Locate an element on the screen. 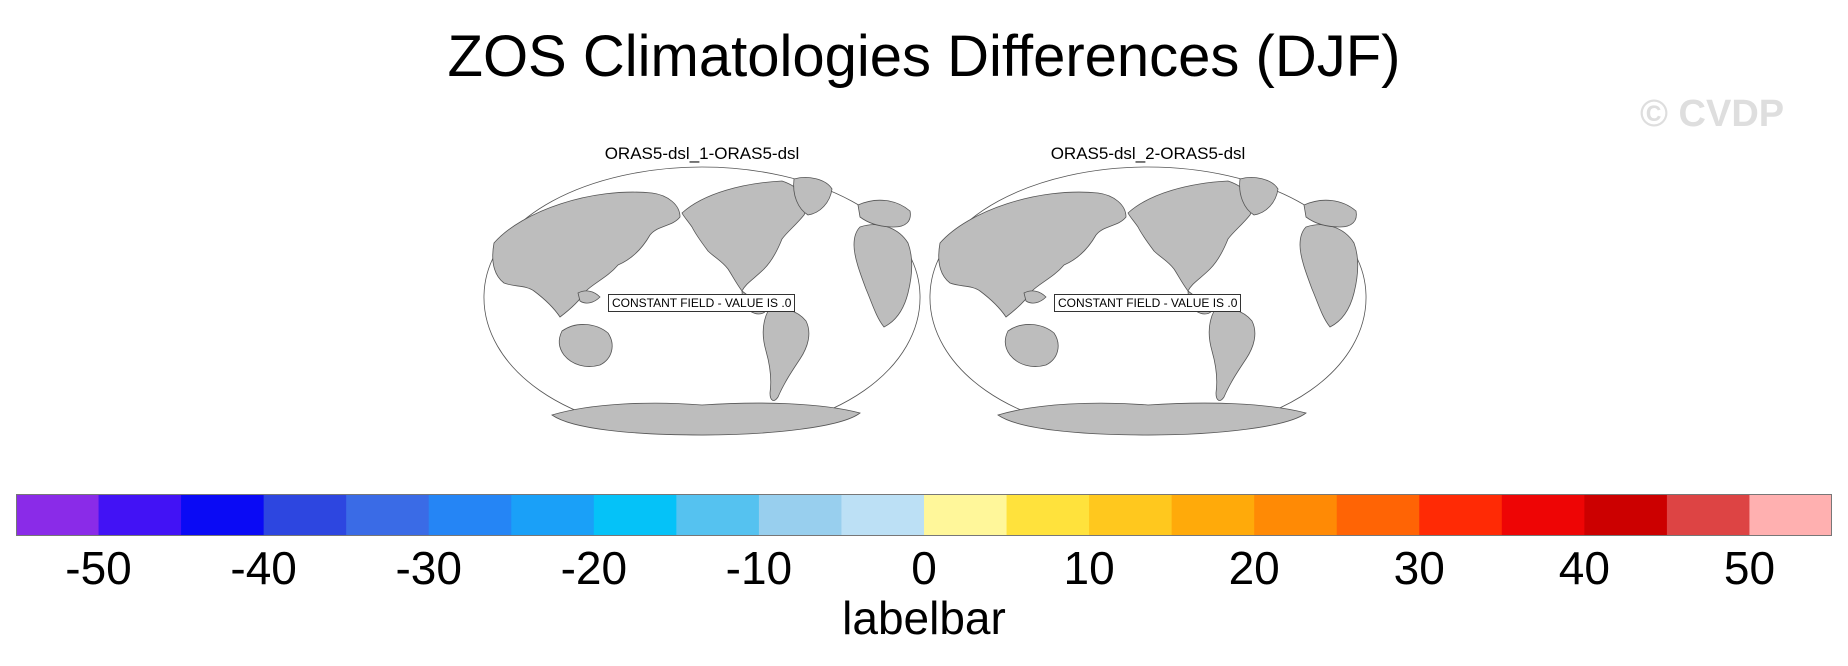 The height and width of the screenshot is (666, 1848). panel-1-title: ORAS5-dsl_1-ORAS5-dsl is located at coordinates (702, 153).